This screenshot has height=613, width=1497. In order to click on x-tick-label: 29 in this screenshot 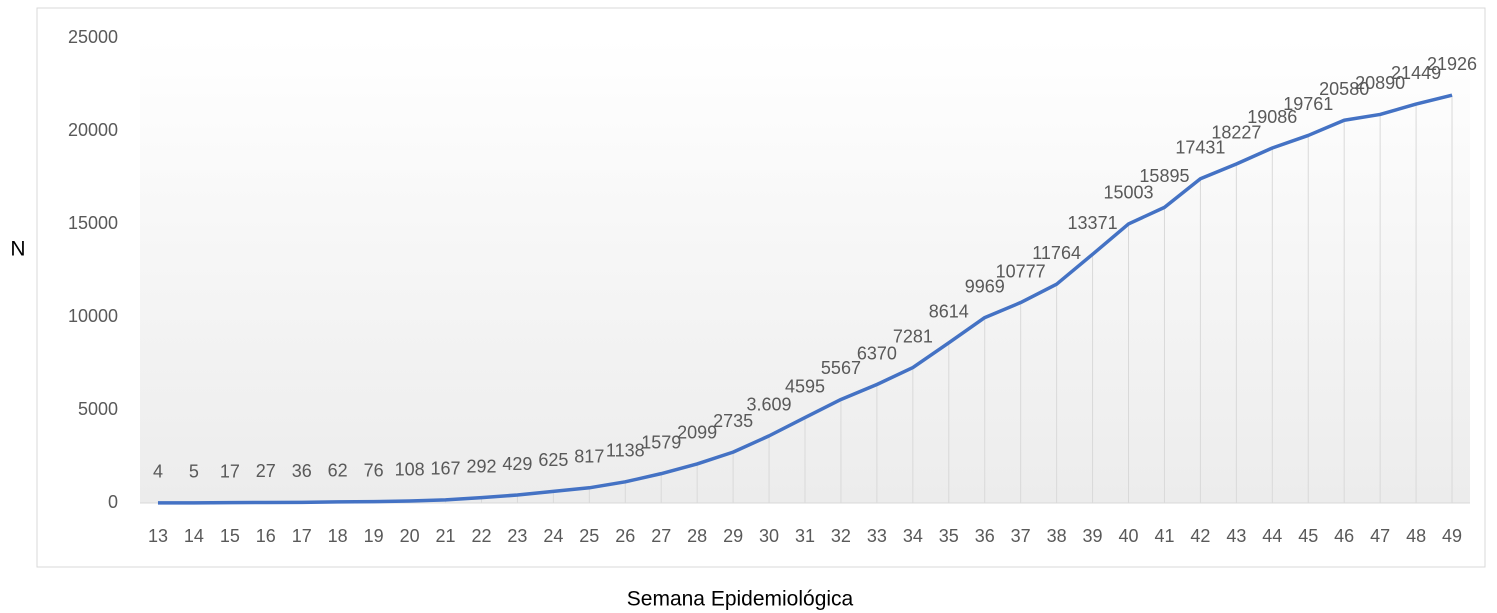, I will do `click(733, 536)`.